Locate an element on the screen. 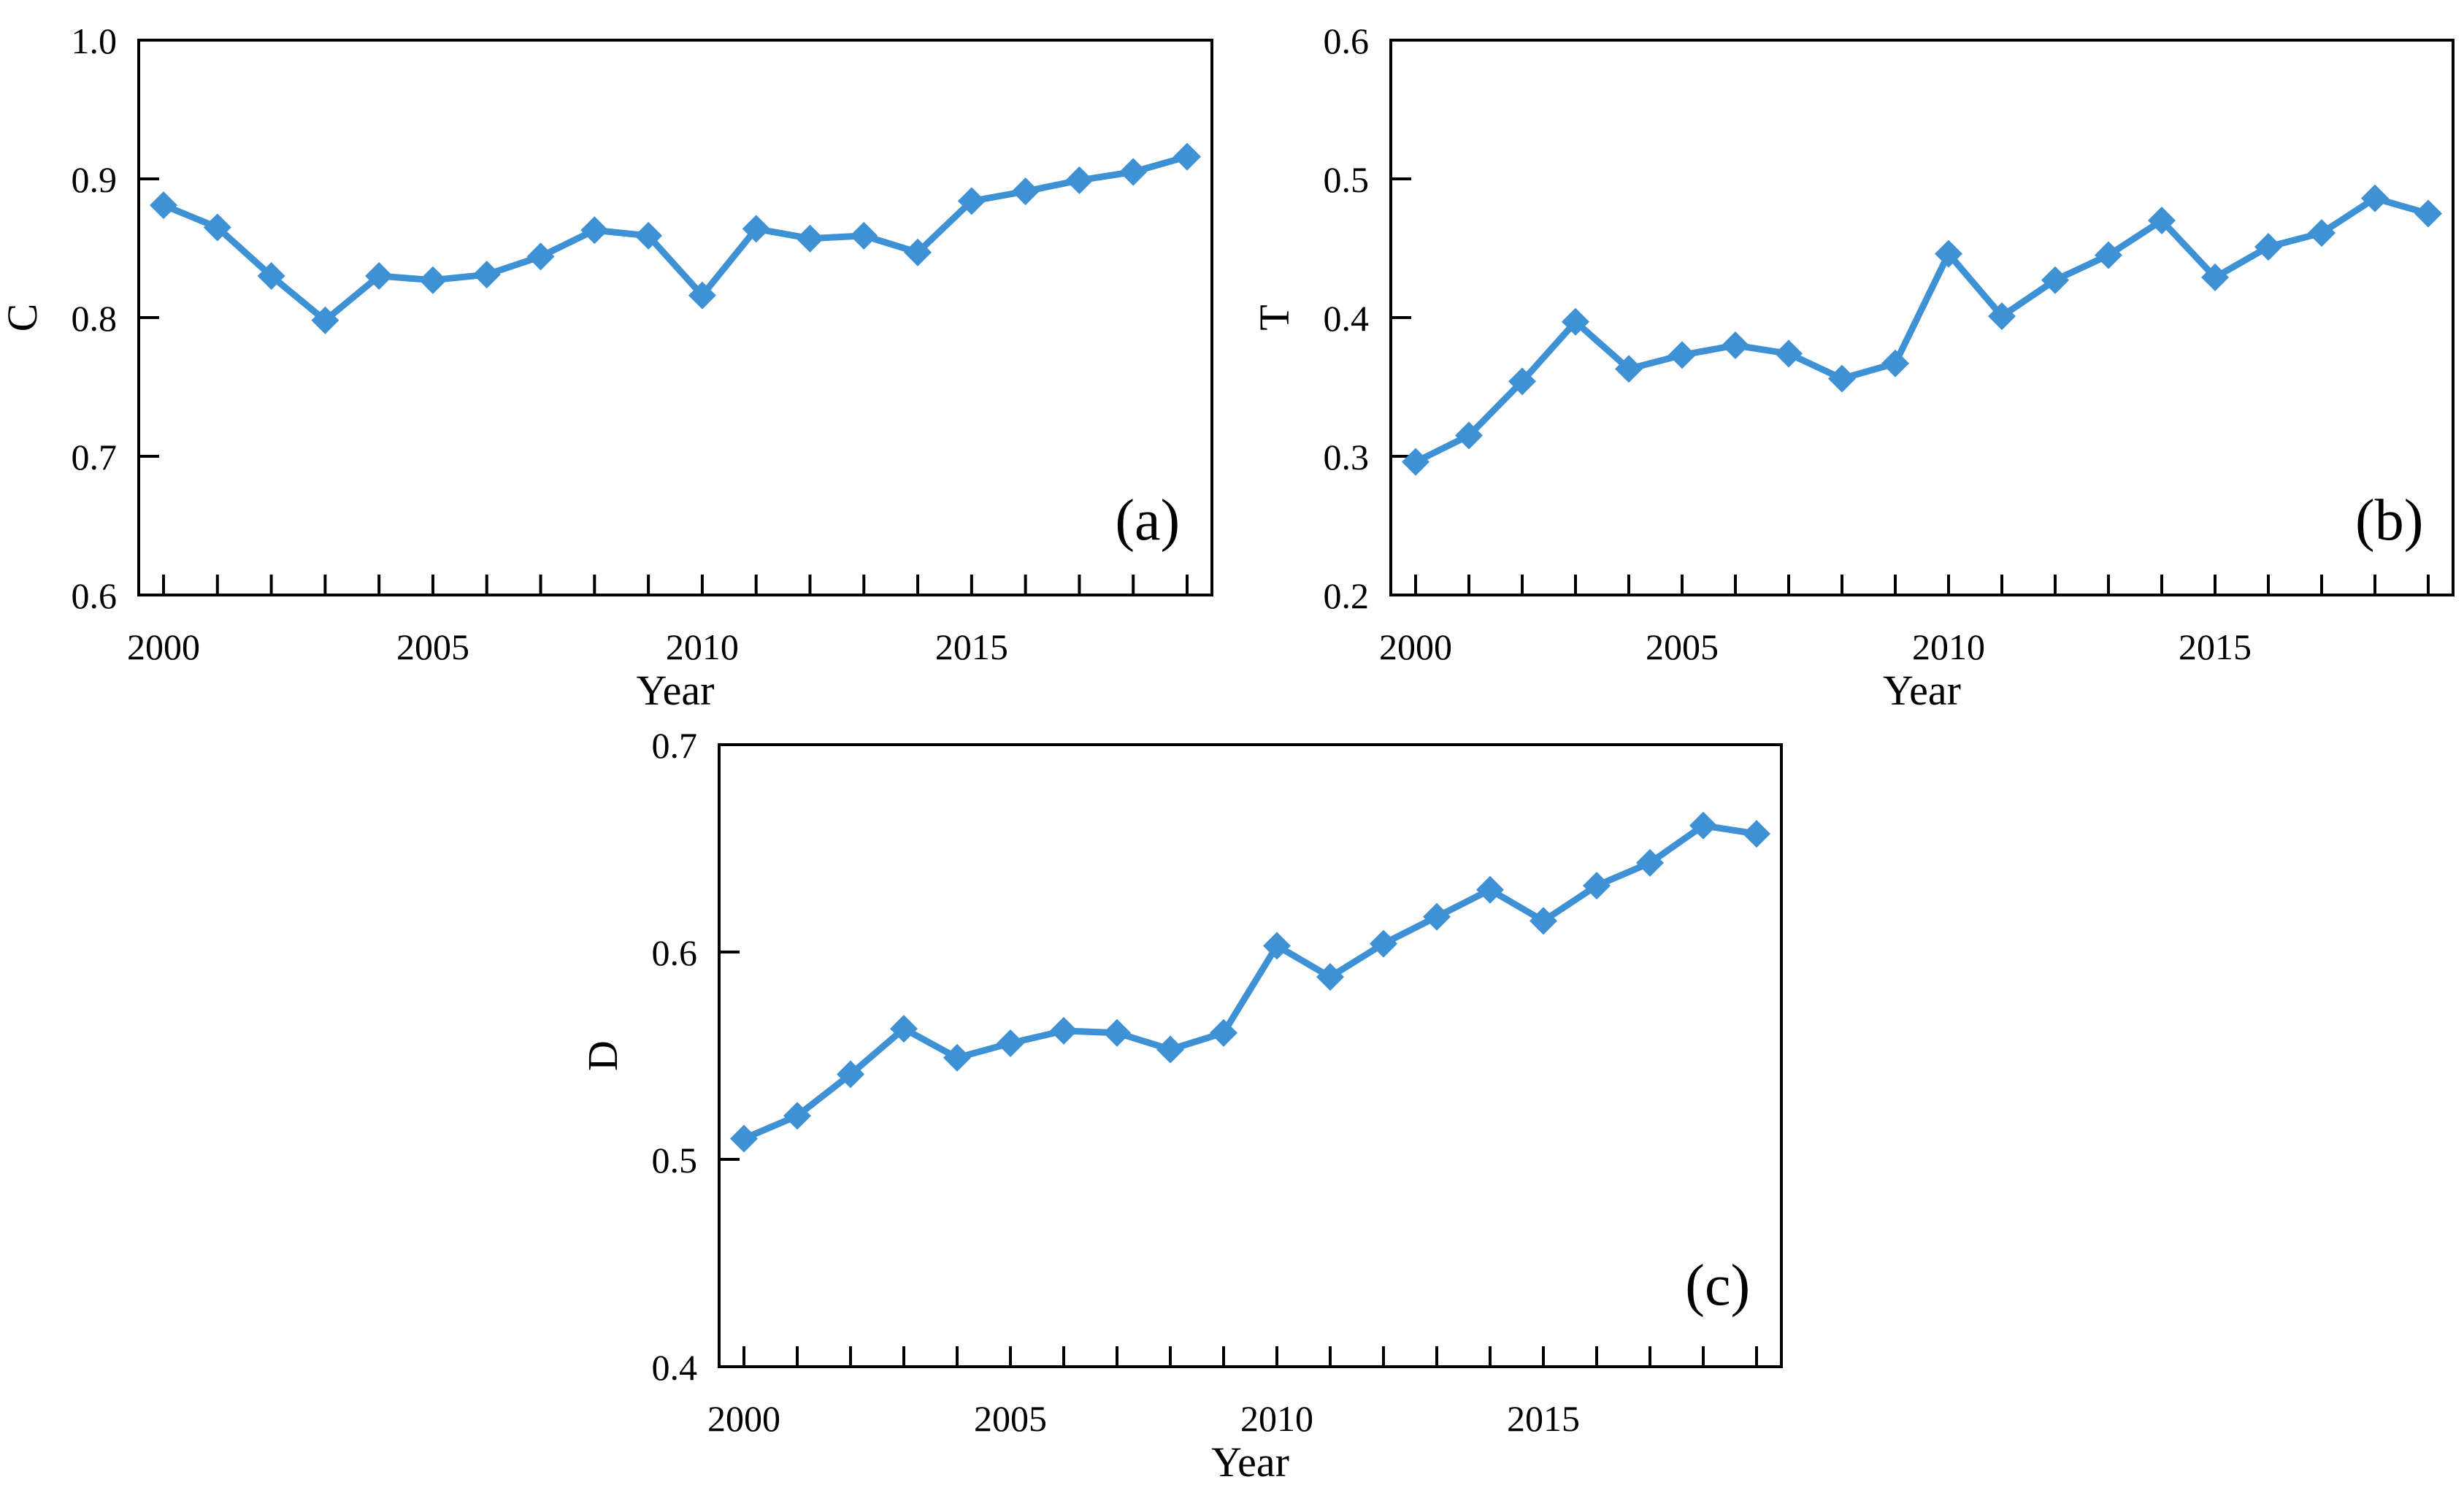 Image resolution: width=2464 pixels, height=1493 pixels. x-tick-label-c: 2010 is located at coordinates (1276, 1418).